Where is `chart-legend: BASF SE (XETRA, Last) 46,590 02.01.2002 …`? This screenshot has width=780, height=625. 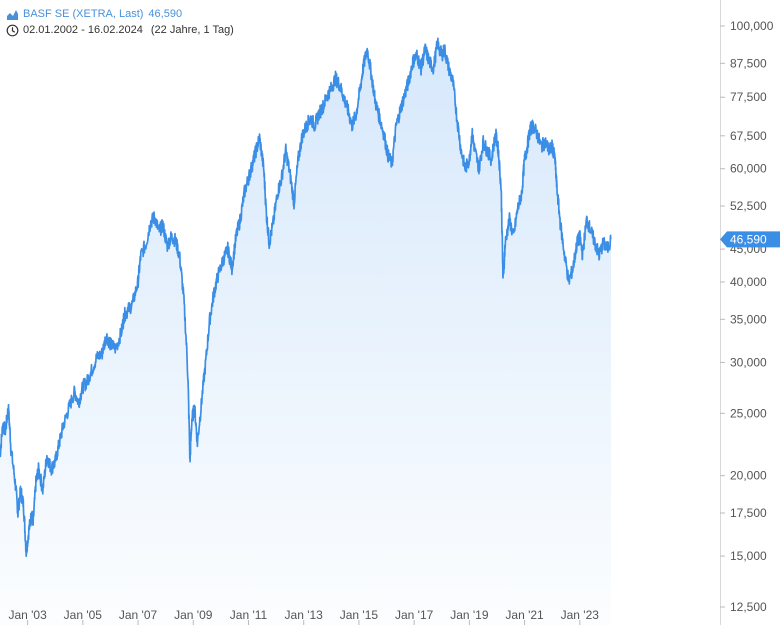 chart-legend: BASF SE (XETRA, Last) 46,590 02.01.2002 … is located at coordinates (120, 22).